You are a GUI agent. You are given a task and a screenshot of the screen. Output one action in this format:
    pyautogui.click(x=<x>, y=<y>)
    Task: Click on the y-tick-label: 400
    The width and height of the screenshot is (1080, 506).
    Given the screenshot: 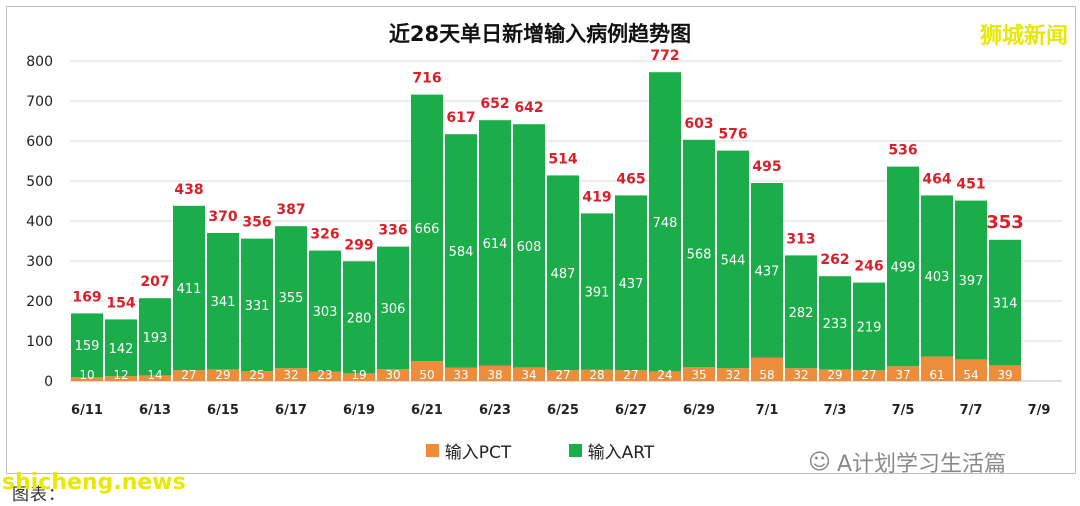 What is the action you would take?
    pyautogui.click(x=39, y=222)
    